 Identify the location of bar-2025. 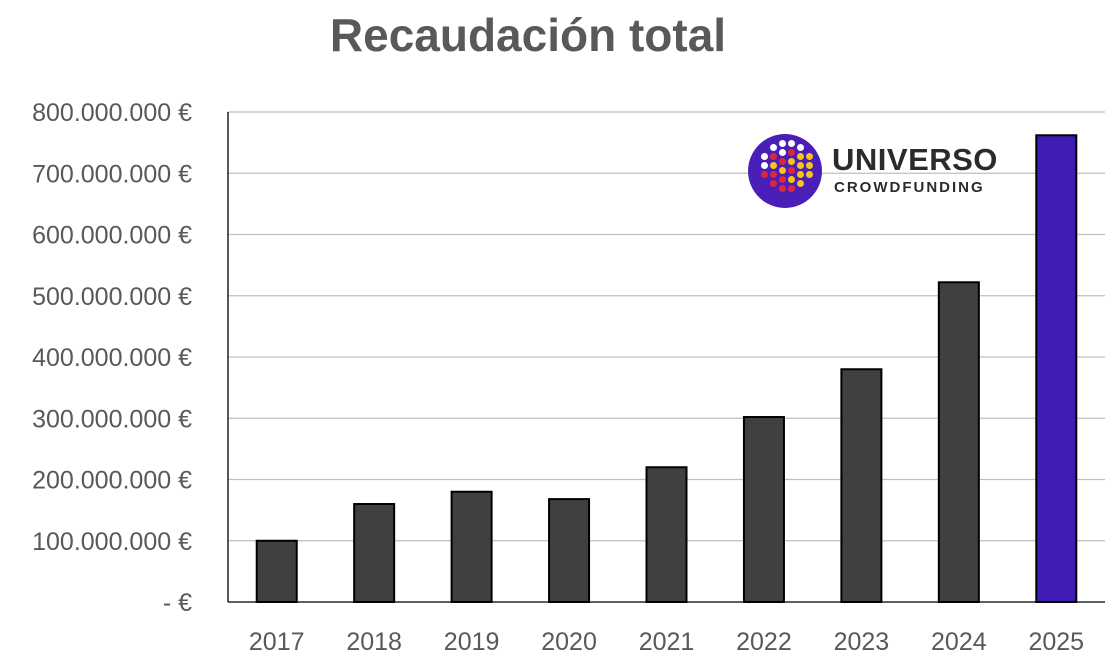
(1056, 368).